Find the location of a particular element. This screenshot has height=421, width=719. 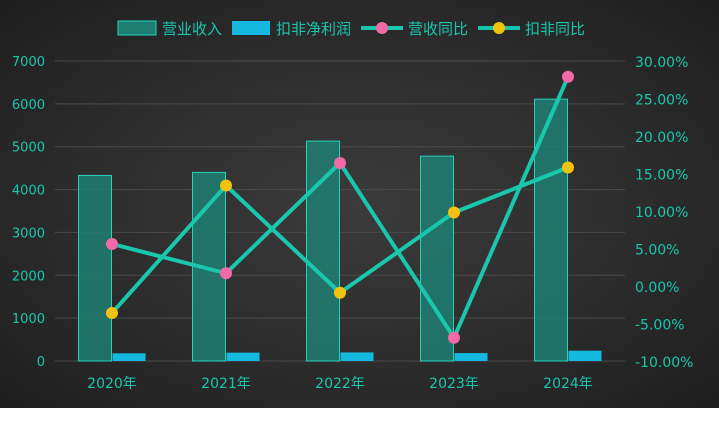

legend-label: 扣非同比 is located at coordinates (555, 29).